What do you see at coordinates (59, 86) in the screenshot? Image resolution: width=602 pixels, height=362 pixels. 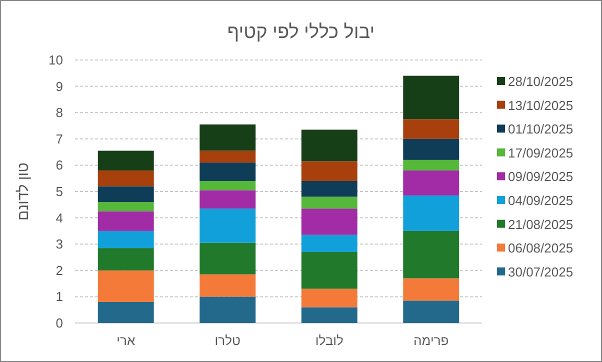 I see `y-tick-label: 9` at bounding box center [59, 86].